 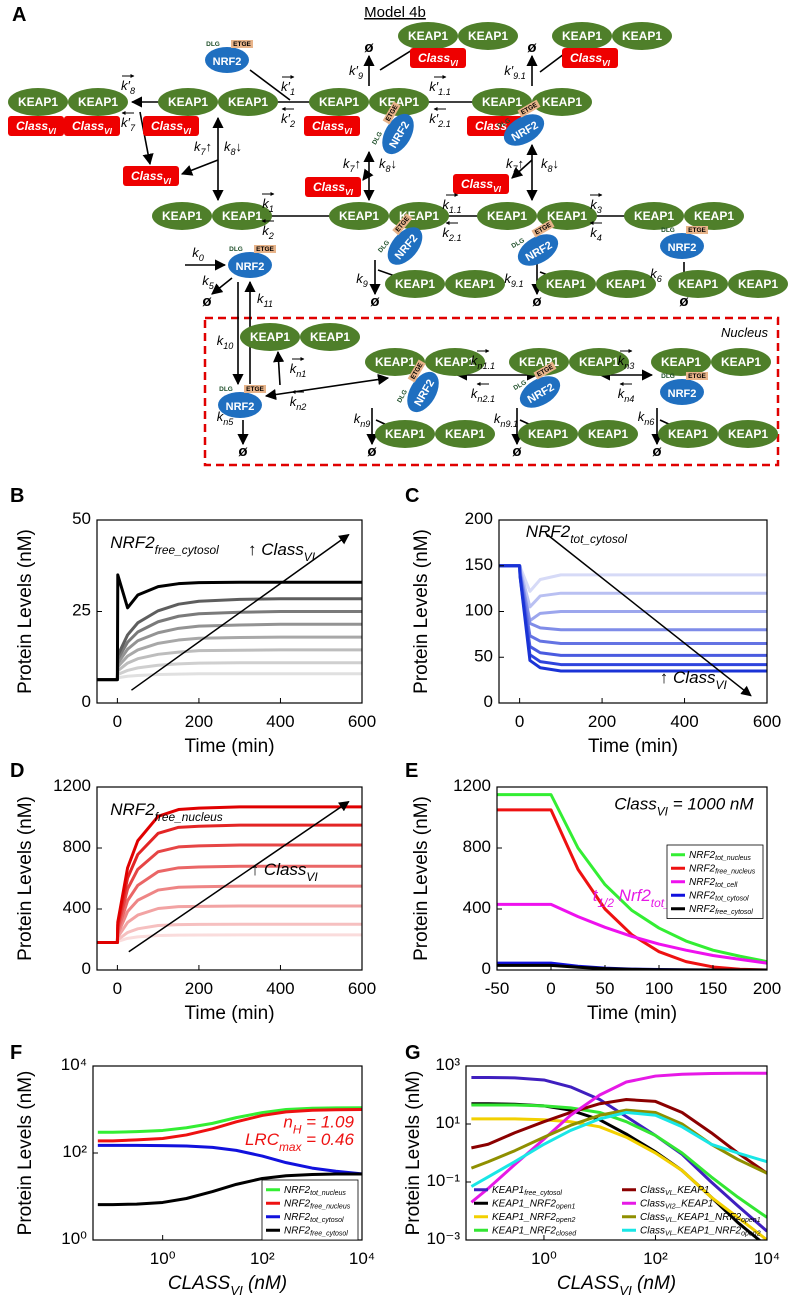 I want to click on rate-constant: k11, so click(x=265, y=300).